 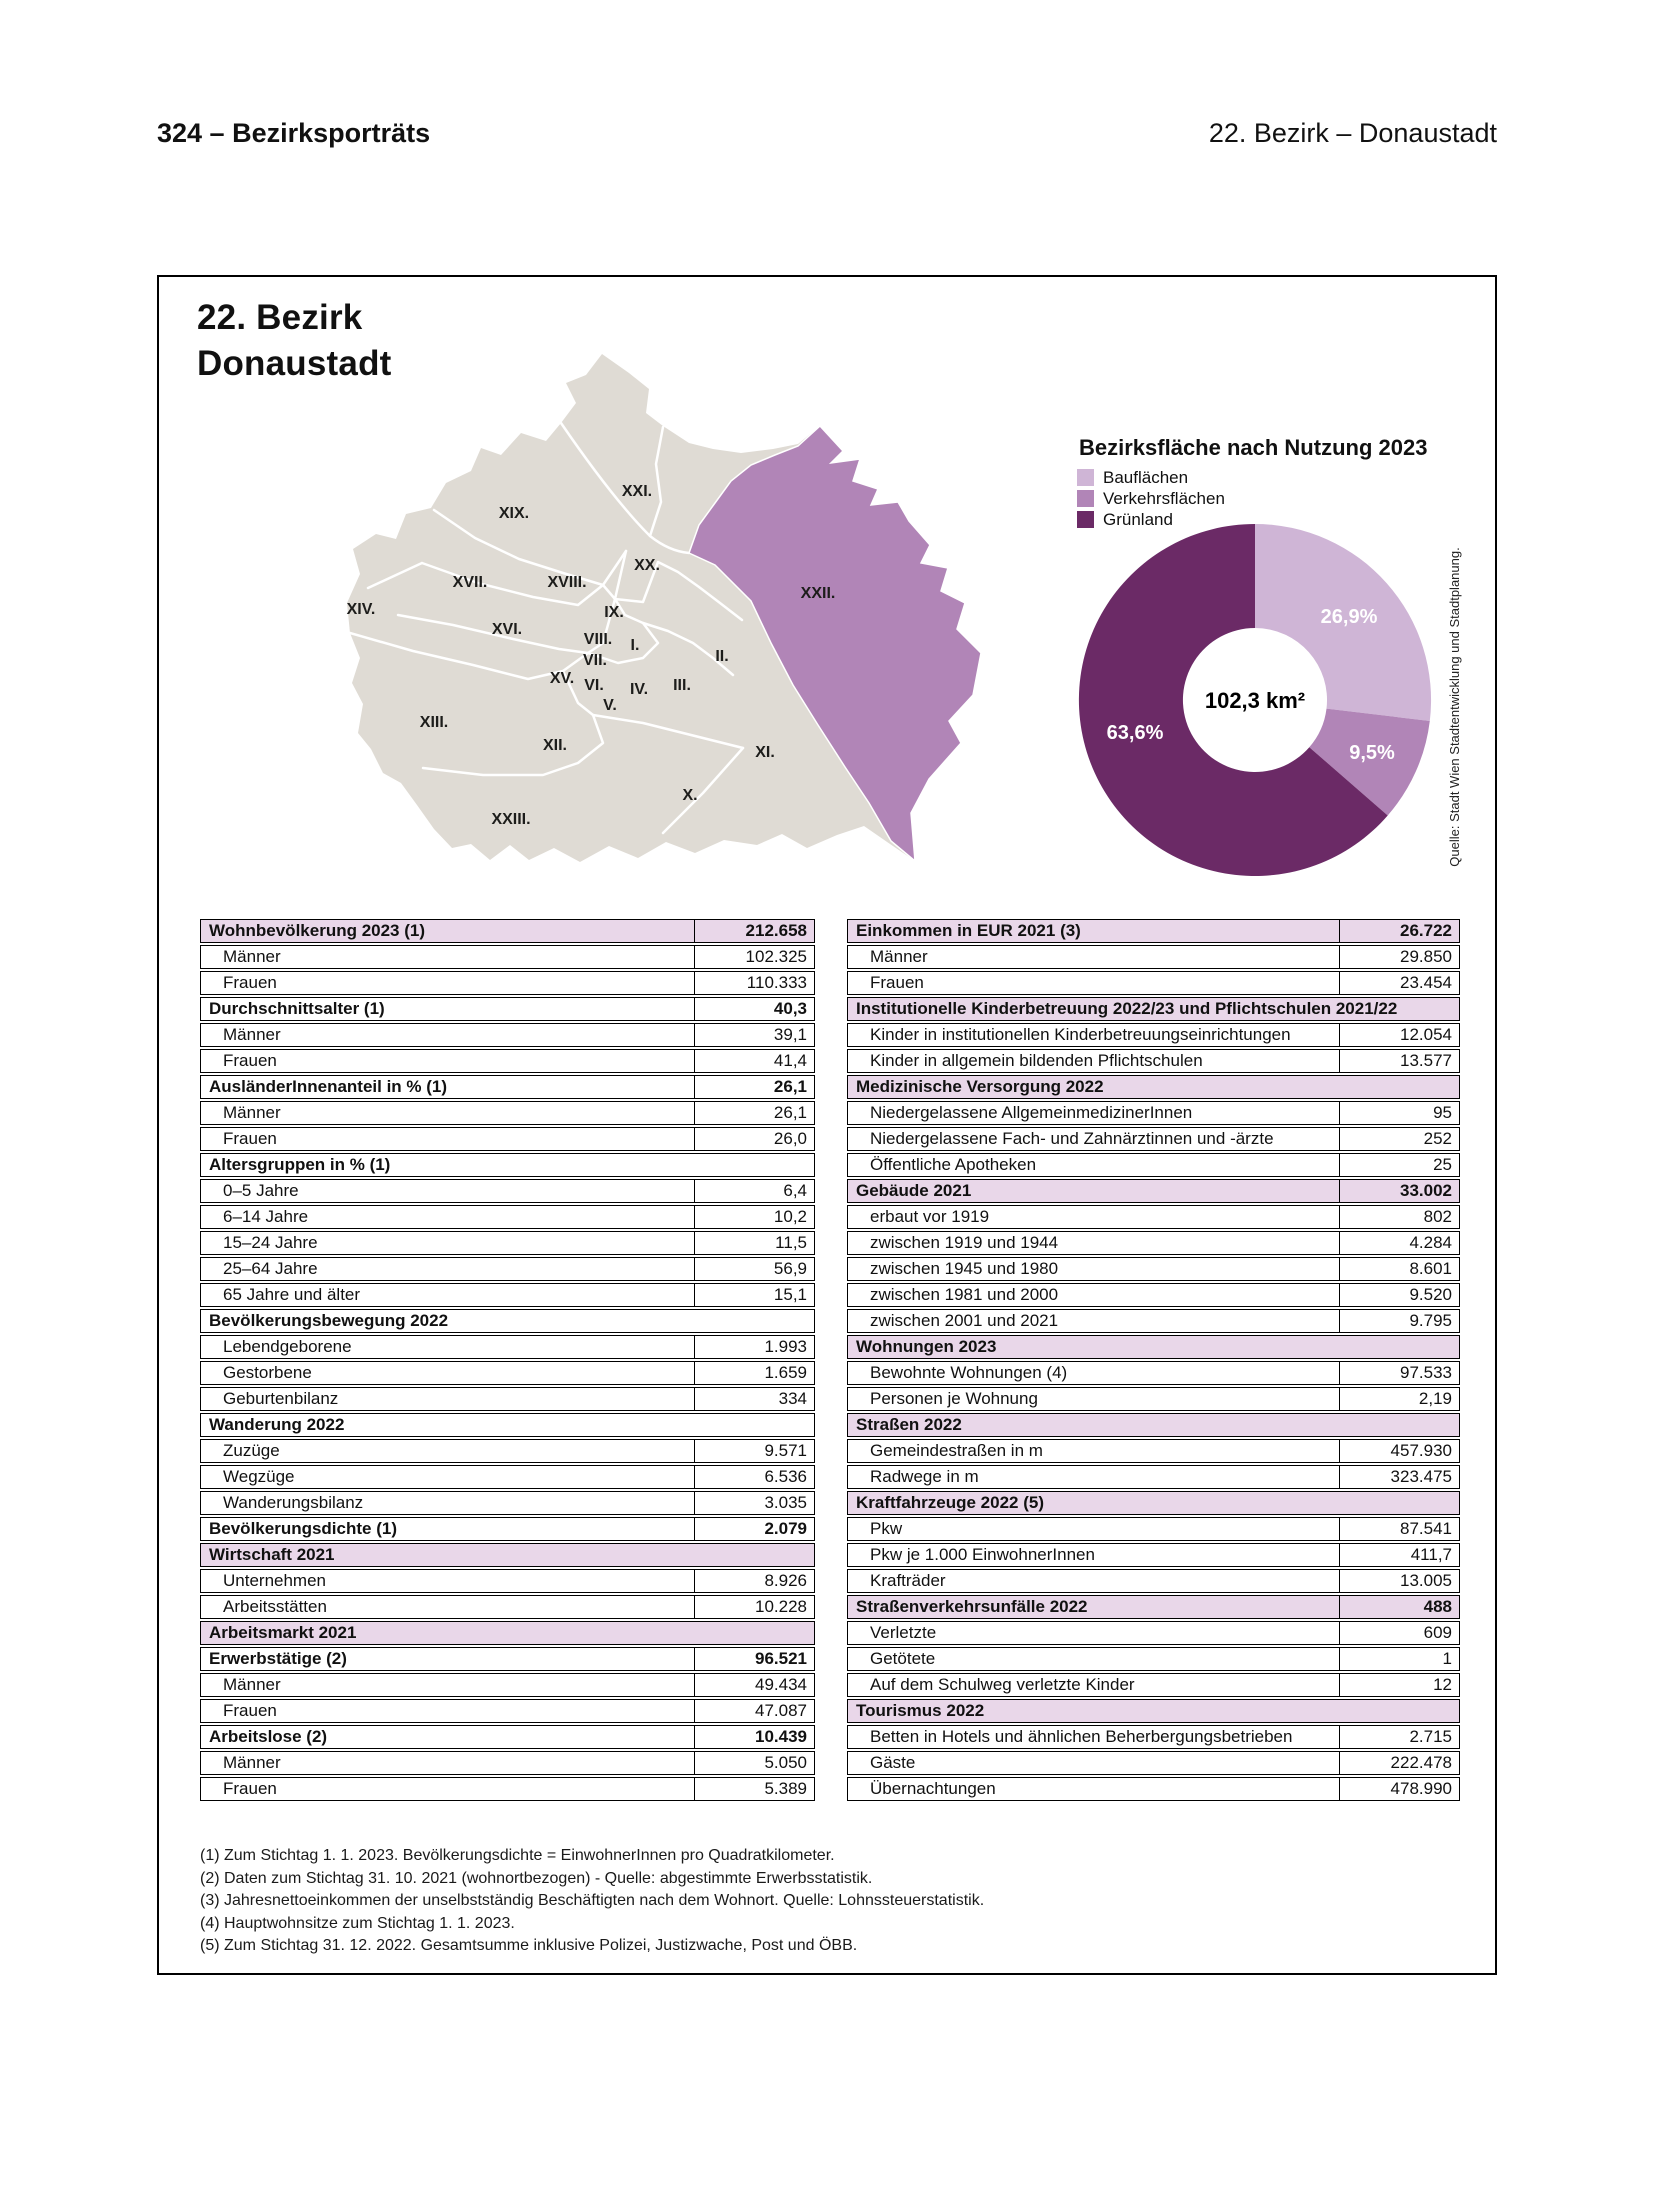 I want to click on row-value: 23.454, so click(x=1399, y=983).